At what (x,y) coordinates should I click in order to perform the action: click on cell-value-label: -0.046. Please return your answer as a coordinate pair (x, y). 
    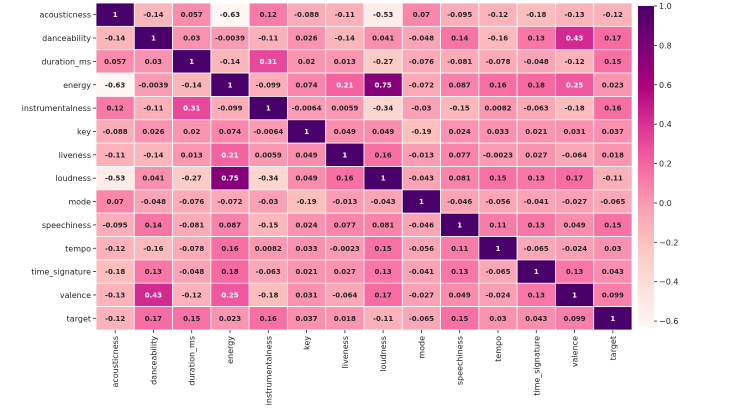
    Looking at the image, I should click on (421, 225).